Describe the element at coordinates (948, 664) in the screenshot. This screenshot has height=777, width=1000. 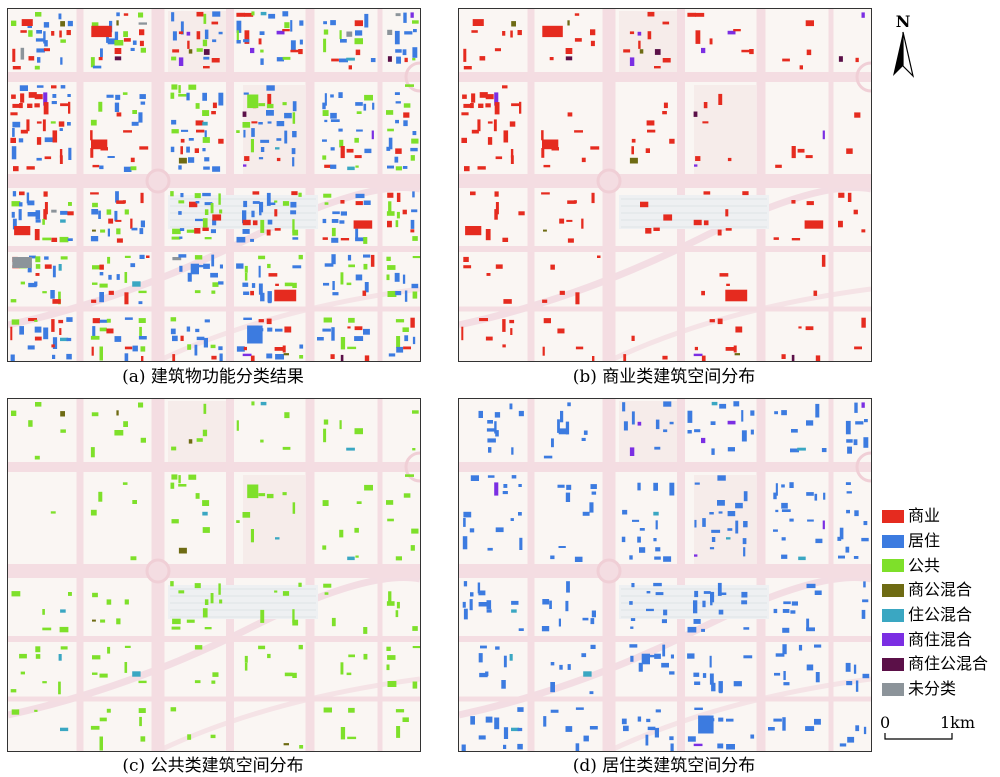
I see `legend-label: 商住公混合` at that location.